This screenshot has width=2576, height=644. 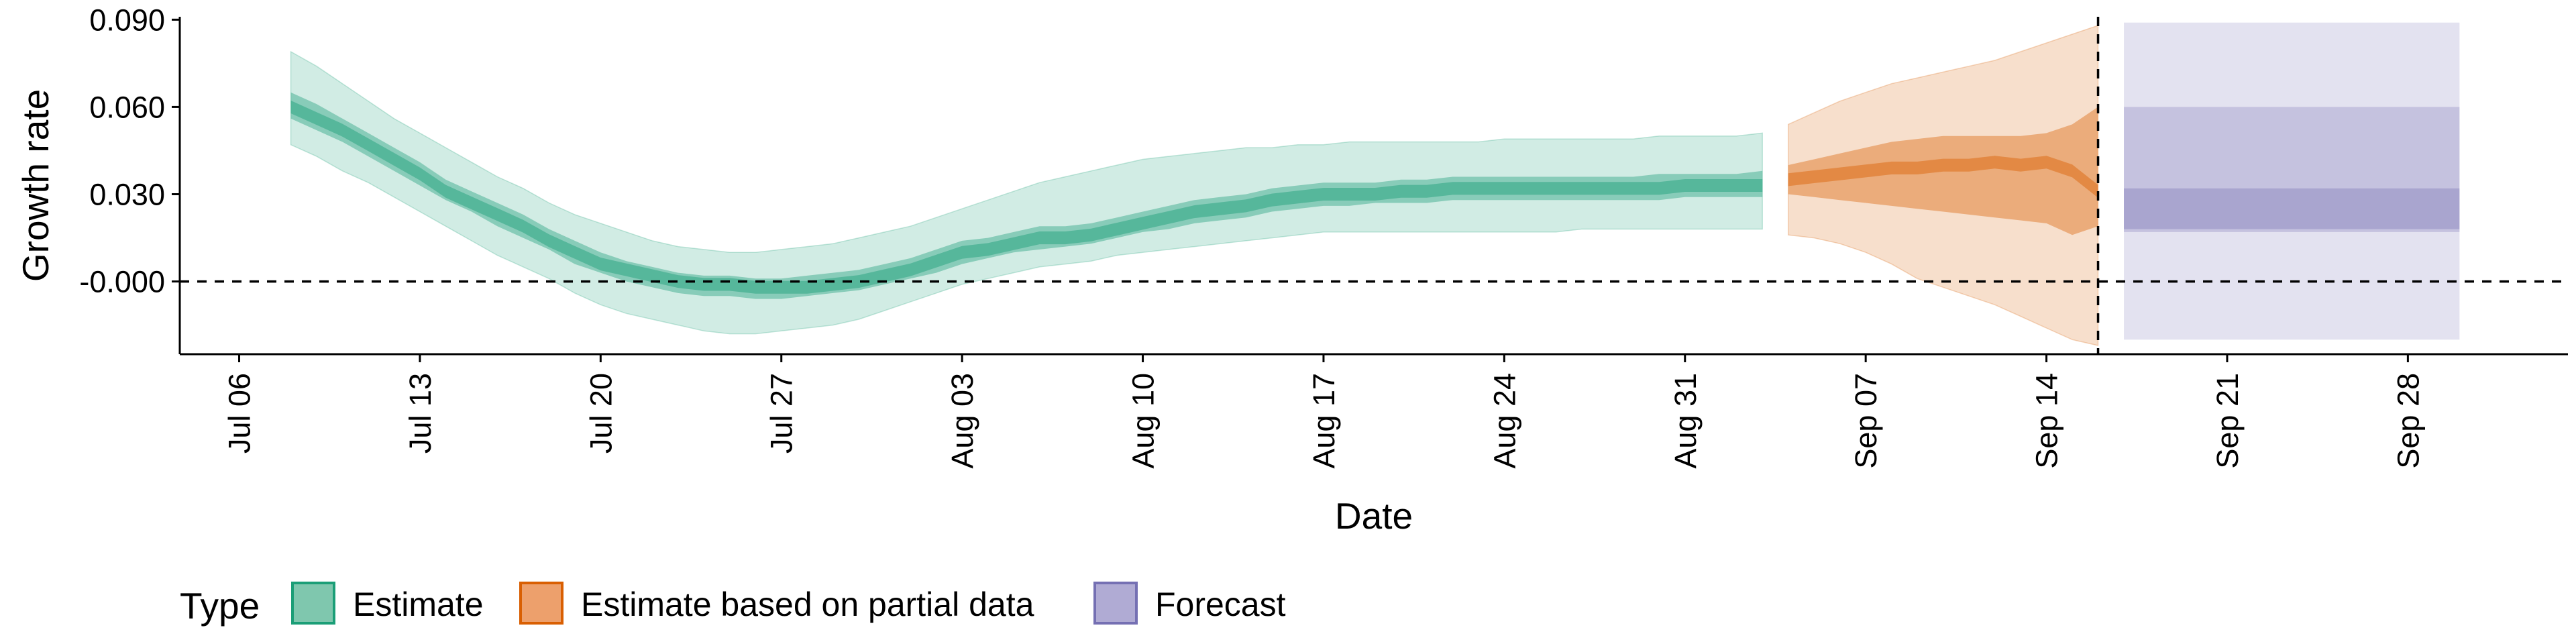 I want to click on x-tick-label: Aug 10, so click(x=1143, y=421).